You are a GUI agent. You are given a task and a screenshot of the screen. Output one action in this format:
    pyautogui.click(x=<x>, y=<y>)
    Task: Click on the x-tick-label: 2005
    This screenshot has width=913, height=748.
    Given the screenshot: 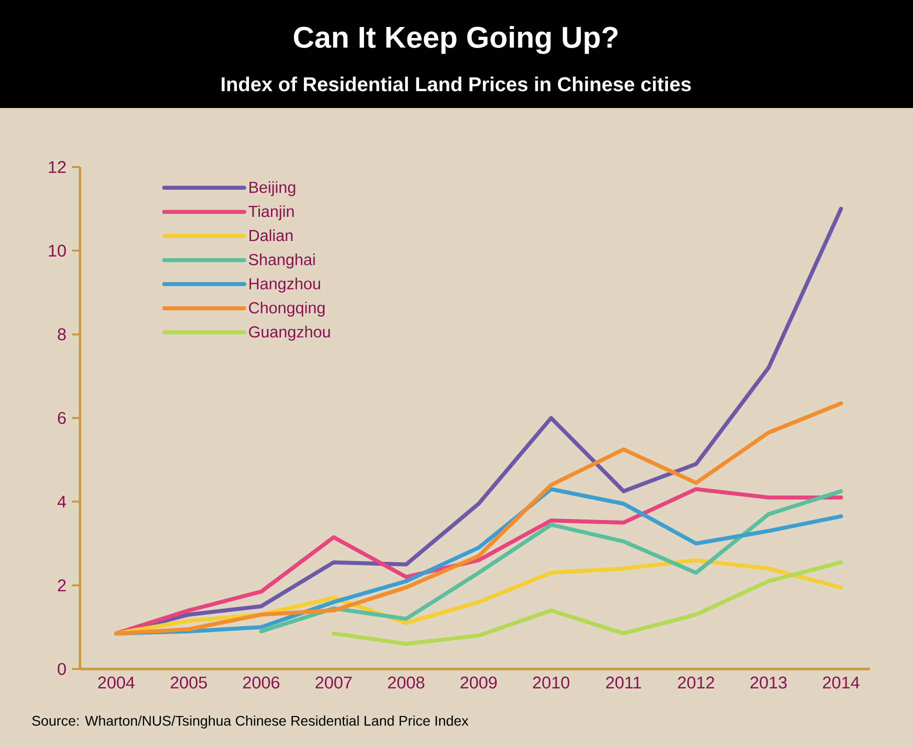 What is the action you would take?
    pyautogui.click(x=188, y=682)
    